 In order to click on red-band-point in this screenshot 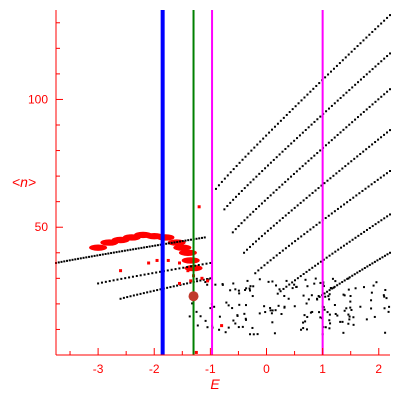, I will do `click(190, 260)`.